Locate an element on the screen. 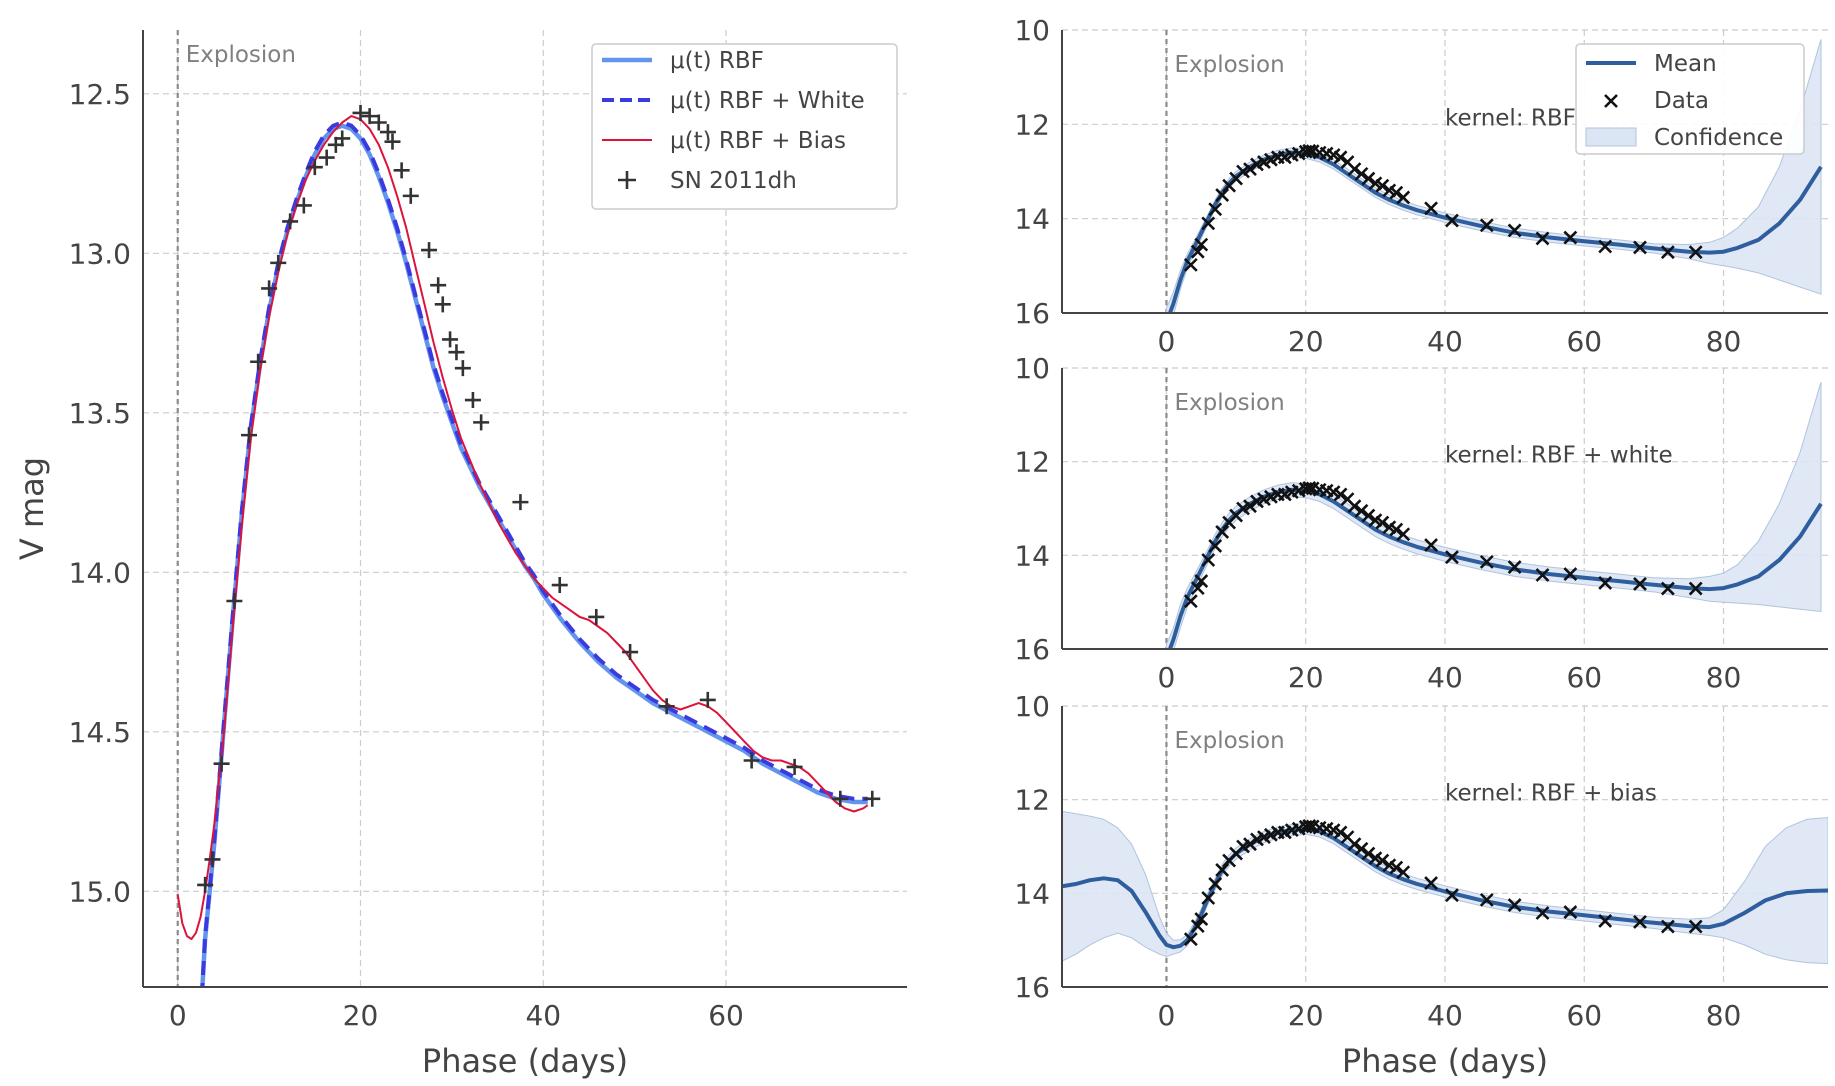 This screenshot has height=1086, width=1835. x-axis-label: Phase (days) is located at coordinates (525, 1061).